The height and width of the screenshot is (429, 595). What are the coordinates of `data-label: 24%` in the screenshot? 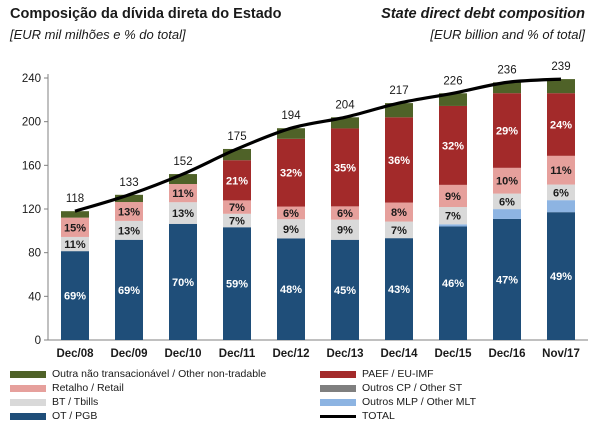 It's located at (561, 126).